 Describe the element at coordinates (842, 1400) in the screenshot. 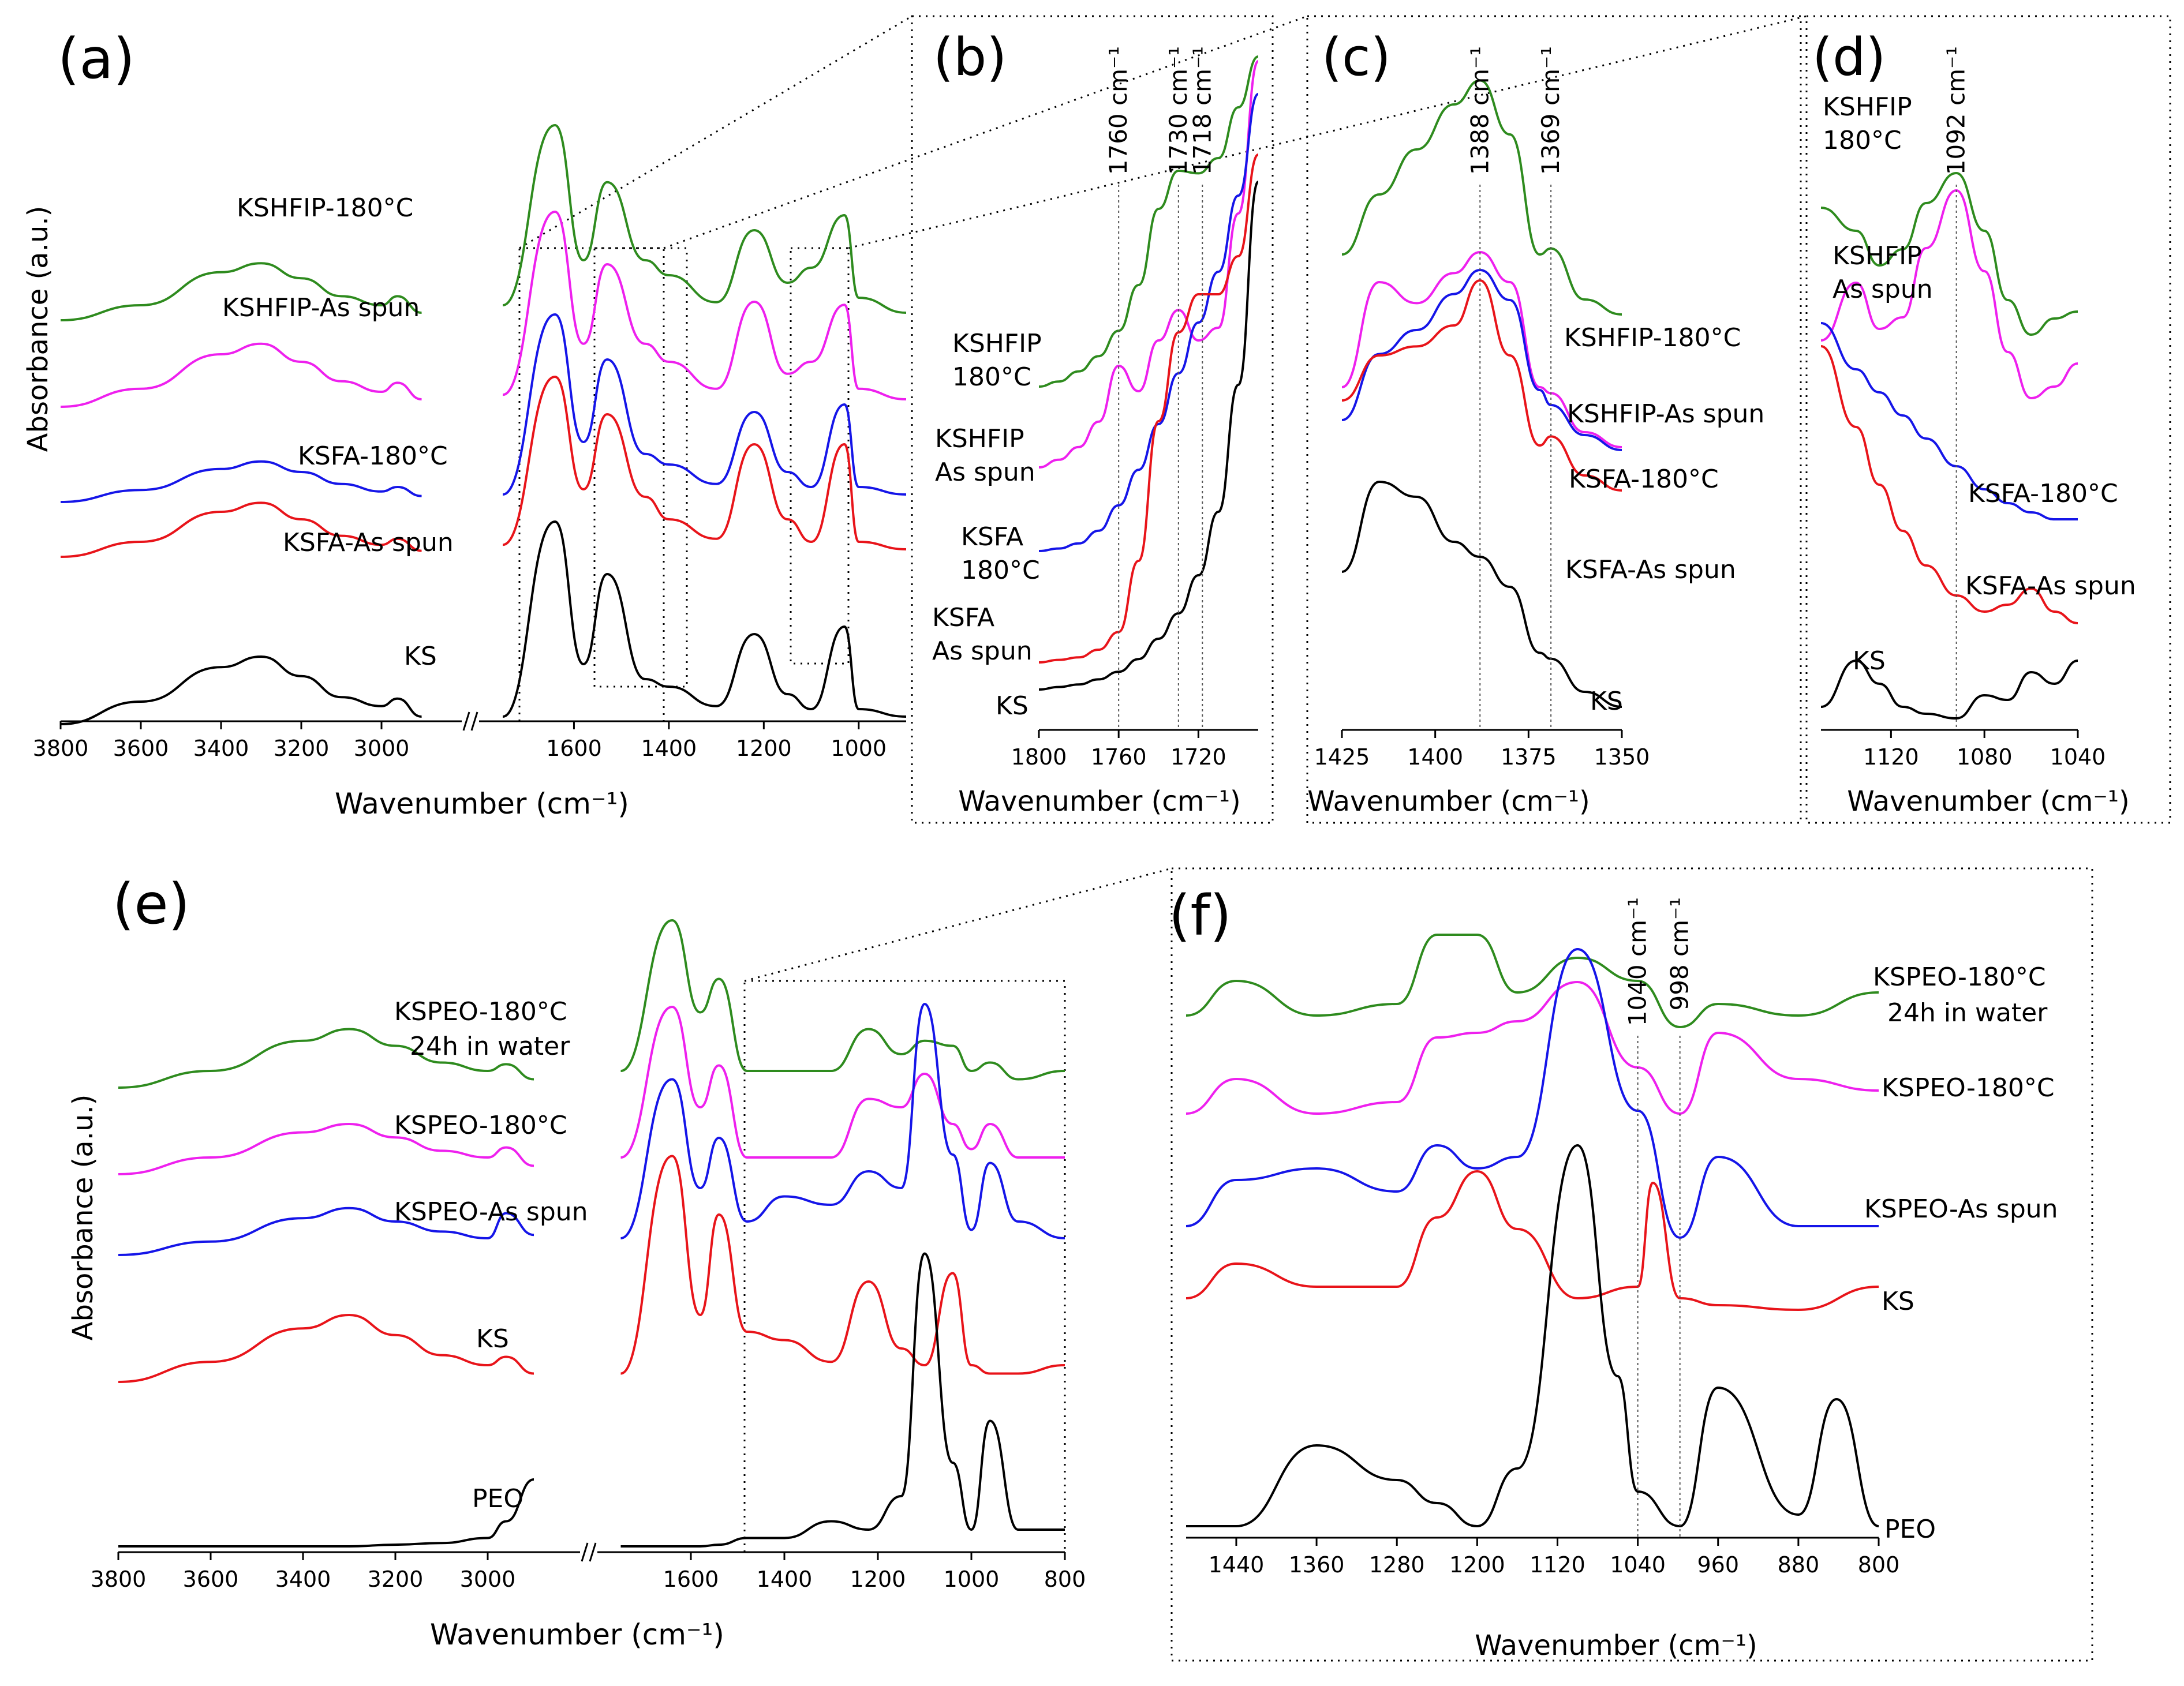

I see `series-line-e-5-seg1` at that location.